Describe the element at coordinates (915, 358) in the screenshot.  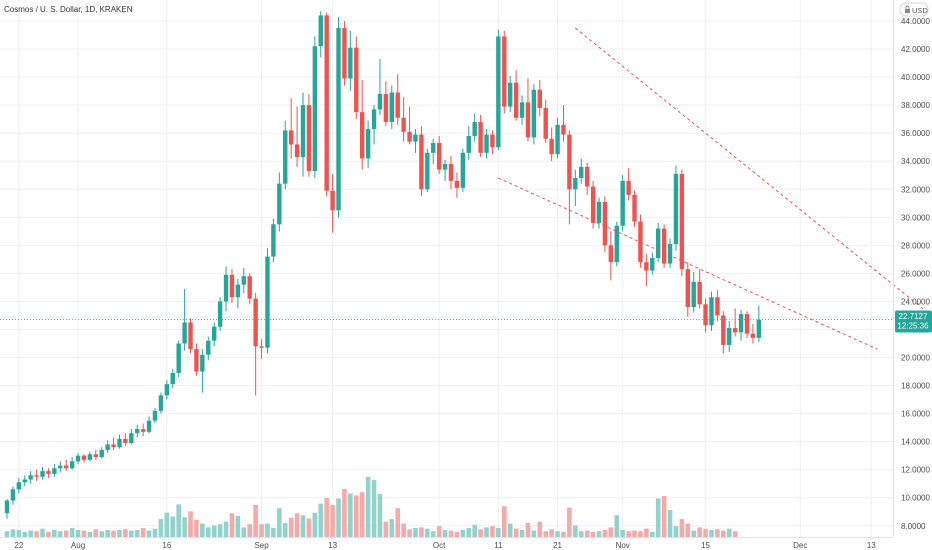
I see `price-tick-label: 20.0000` at that location.